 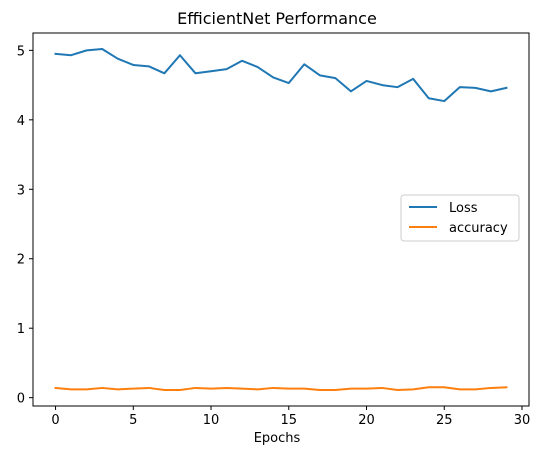 What do you see at coordinates (55, 420) in the screenshot?
I see `x-tick-label: 0` at bounding box center [55, 420].